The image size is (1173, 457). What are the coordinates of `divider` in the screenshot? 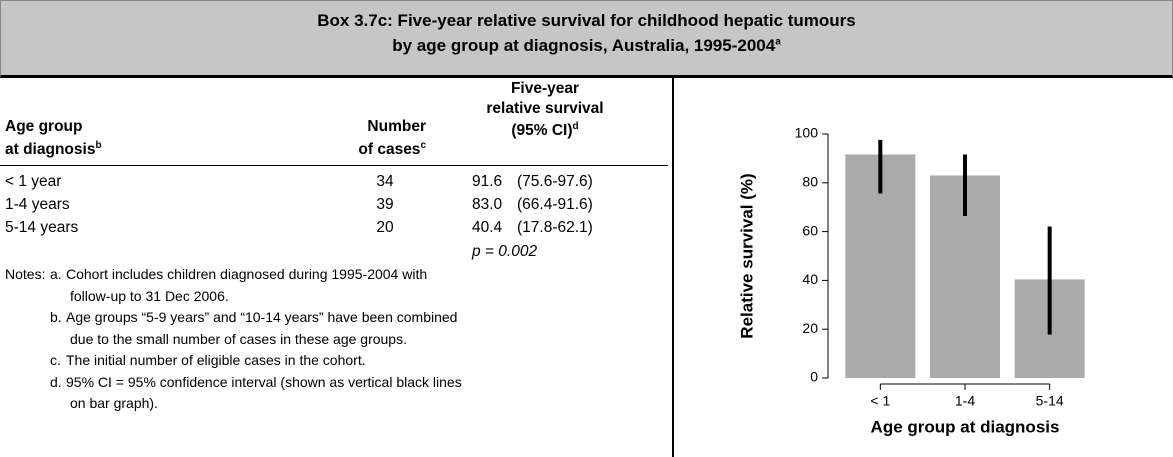 It's located at (673, 267).